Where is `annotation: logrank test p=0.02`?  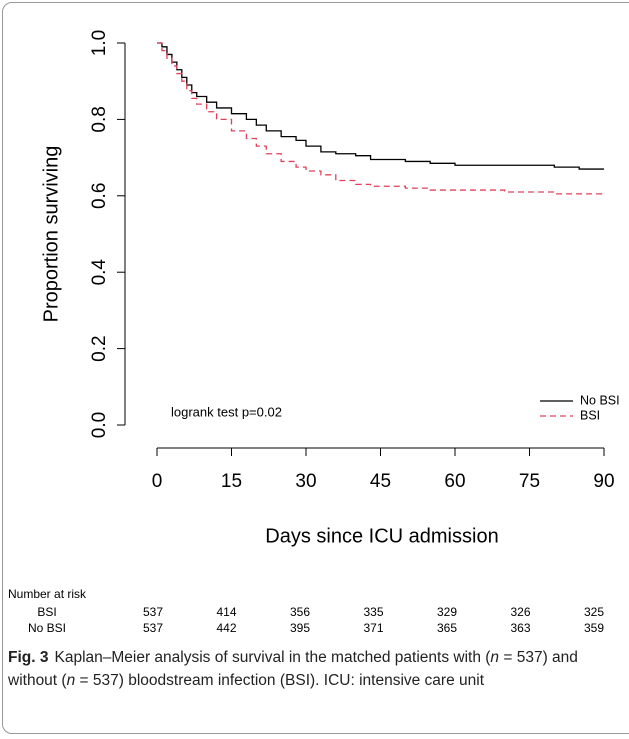 annotation: logrank test p=0.02 is located at coordinates (226, 411).